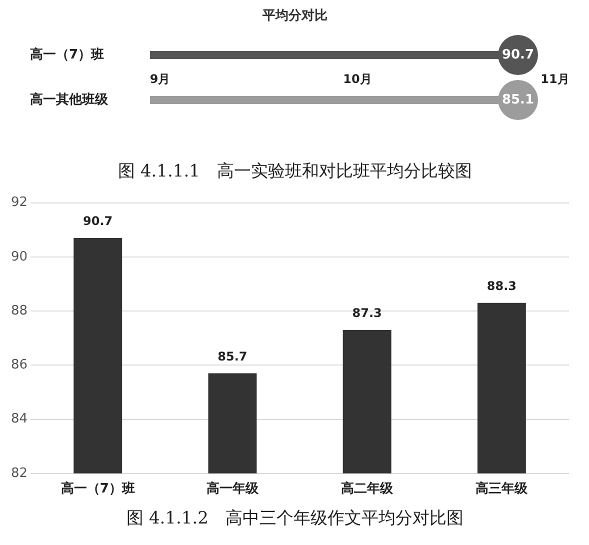 The width and height of the screenshot is (589, 545). What do you see at coordinates (19, 473) in the screenshot?
I see `y-tick-label: 82` at bounding box center [19, 473].